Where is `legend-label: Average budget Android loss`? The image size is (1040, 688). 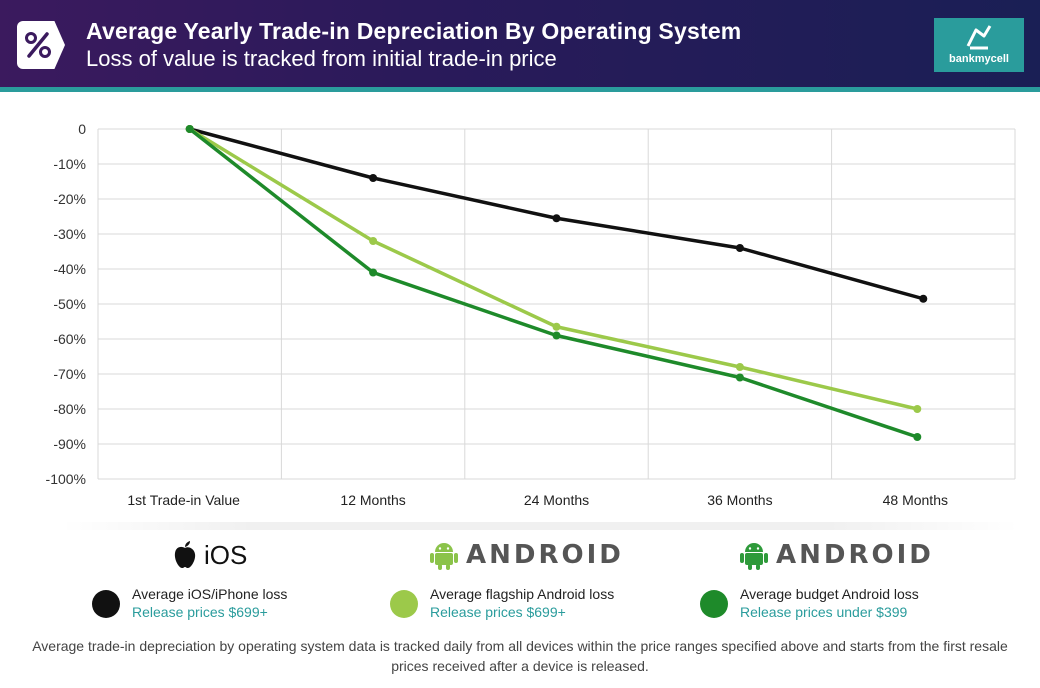
legend-label: Average budget Android loss is located at coordinates (829, 594).